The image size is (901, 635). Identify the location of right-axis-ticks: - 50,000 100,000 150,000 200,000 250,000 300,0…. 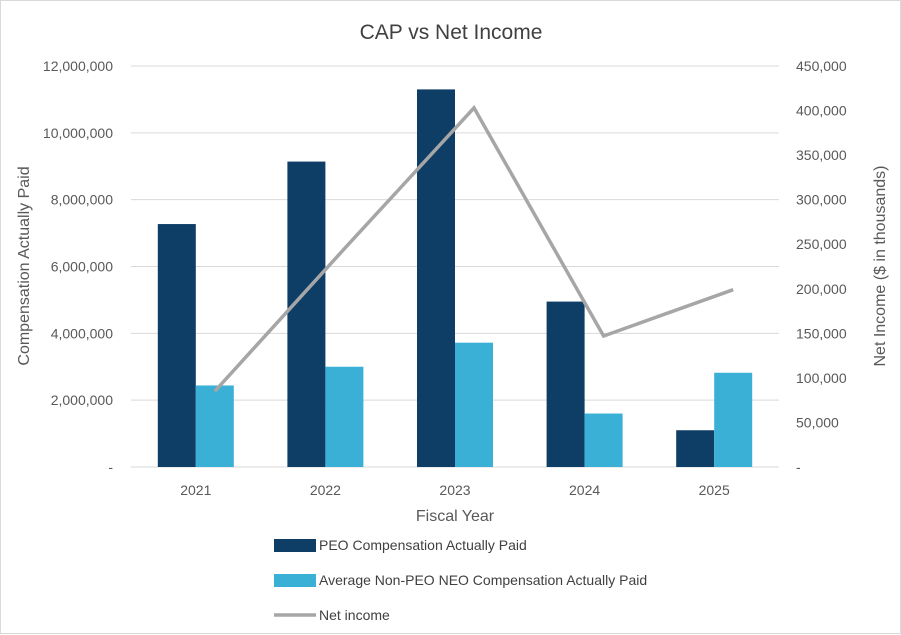
(821, 266).